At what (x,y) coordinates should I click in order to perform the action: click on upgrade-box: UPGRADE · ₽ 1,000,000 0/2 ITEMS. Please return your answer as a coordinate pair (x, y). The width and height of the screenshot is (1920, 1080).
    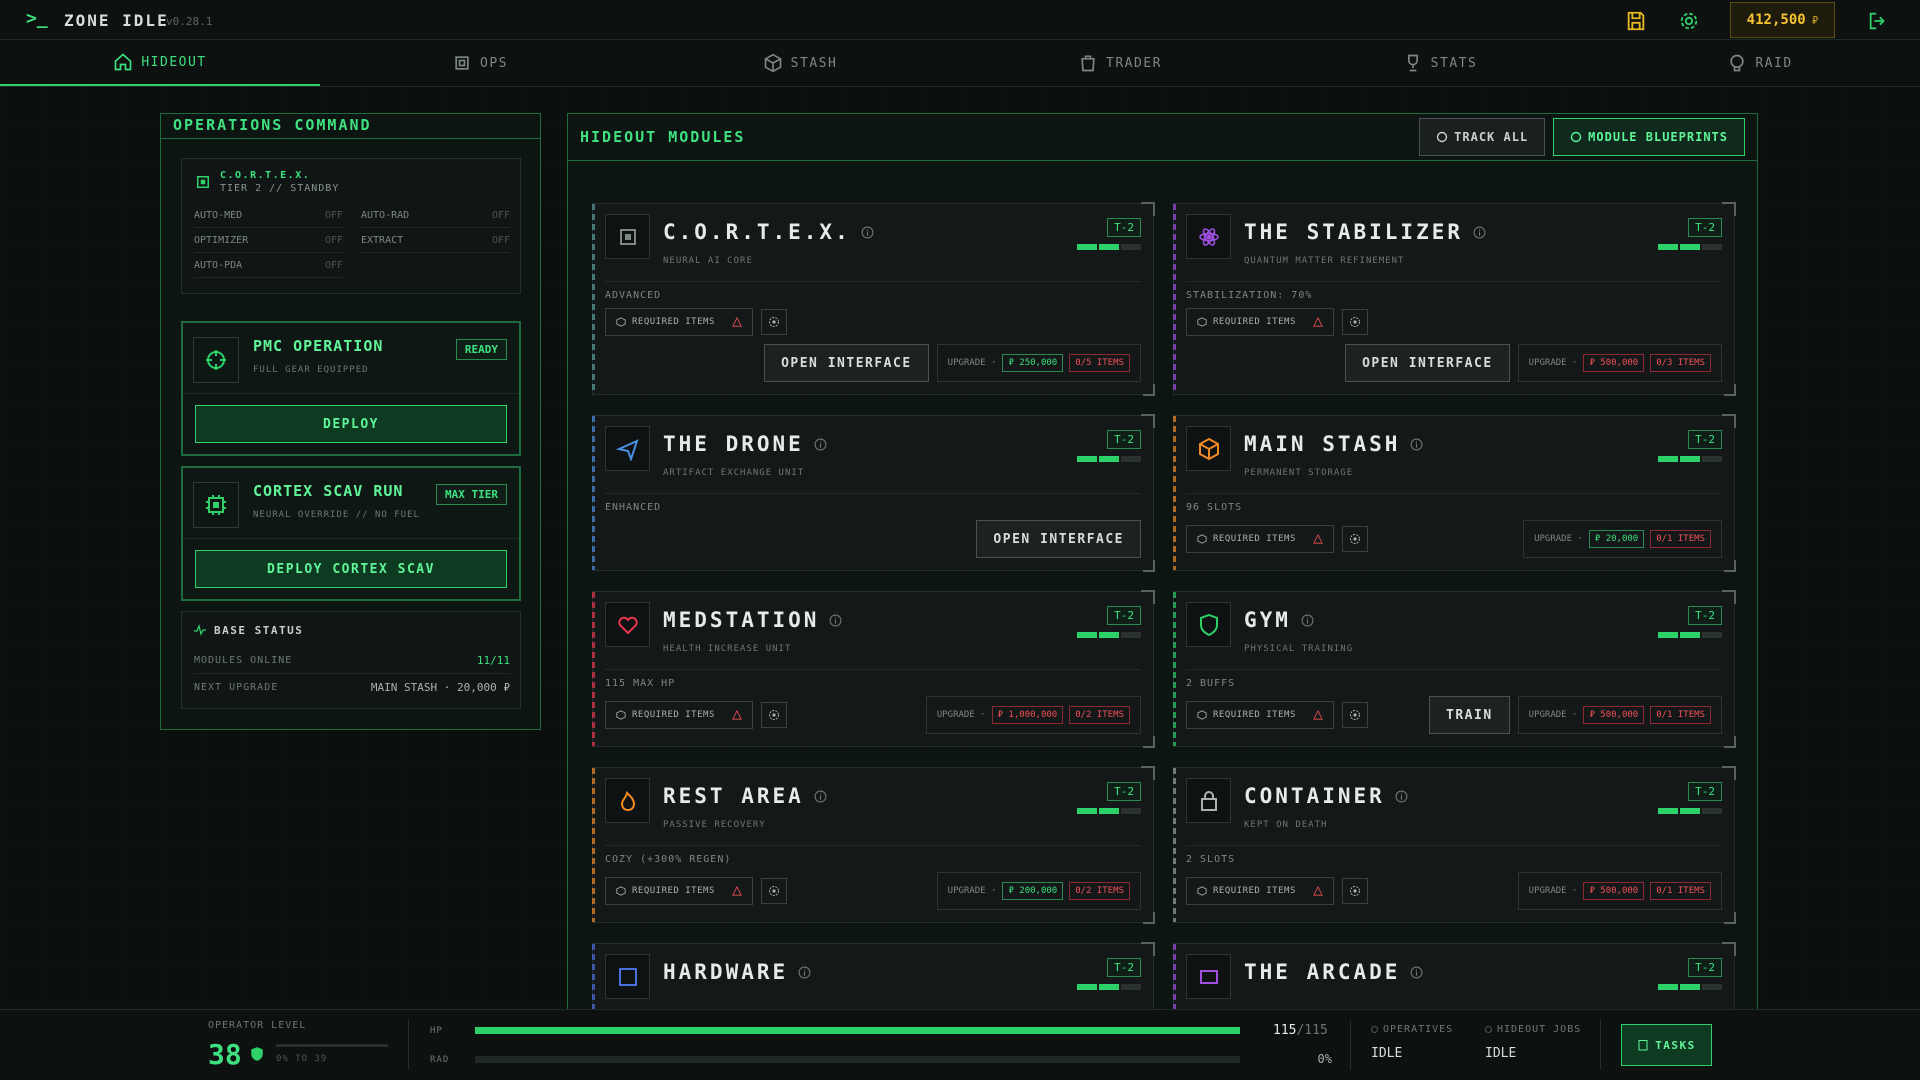
    Looking at the image, I should click on (1033, 715).